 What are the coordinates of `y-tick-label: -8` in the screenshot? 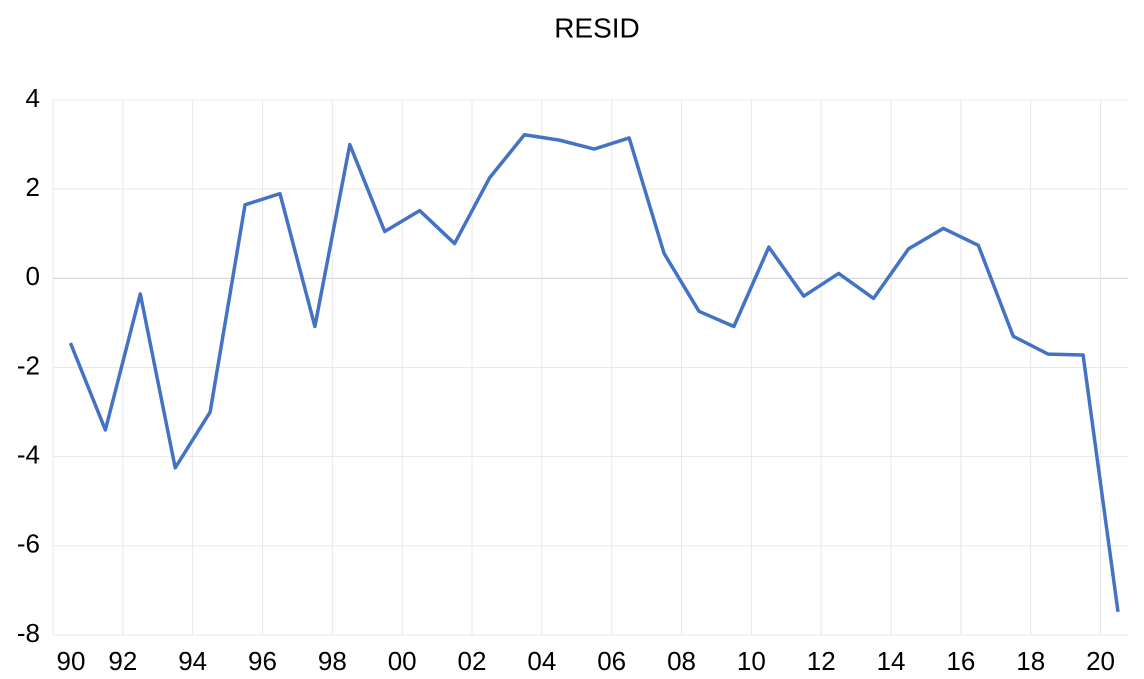 It's located at (28, 633).